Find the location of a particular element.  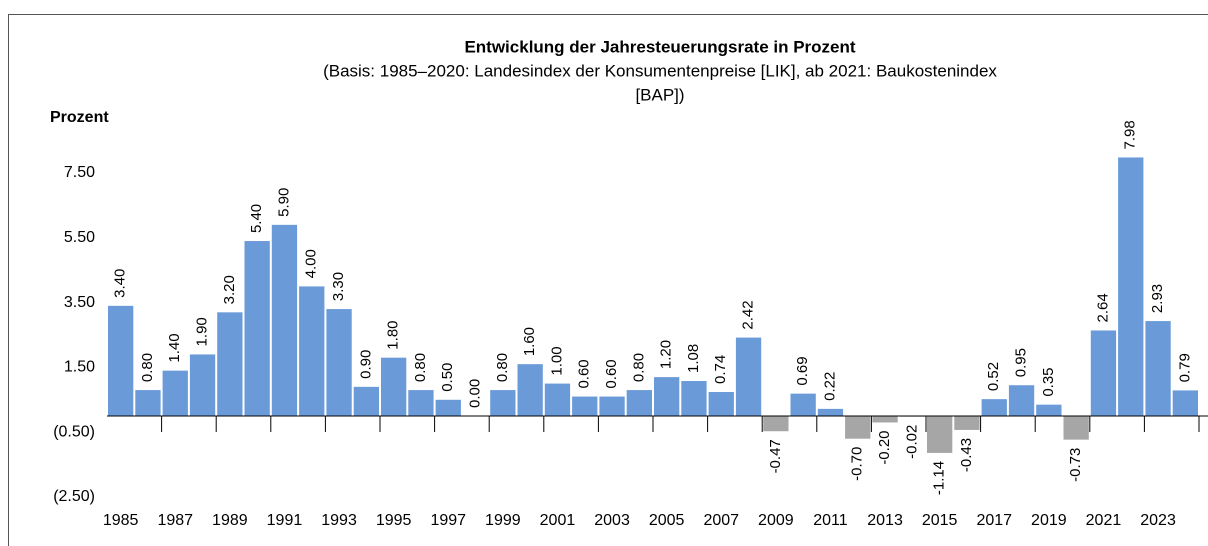

value-label: 0.35 is located at coordinates (1048, 381).